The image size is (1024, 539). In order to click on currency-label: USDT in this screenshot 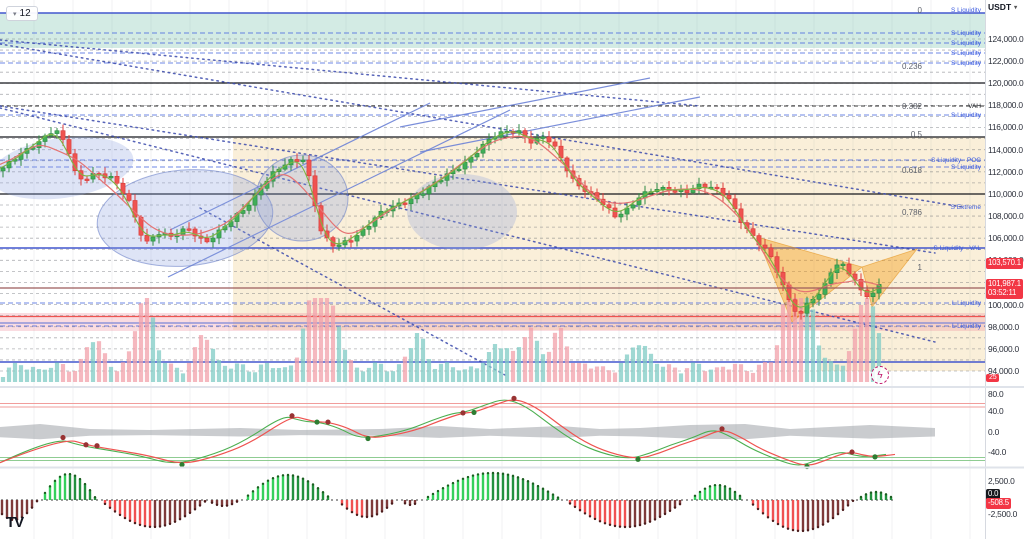, I will do `click(1000, 7)`.